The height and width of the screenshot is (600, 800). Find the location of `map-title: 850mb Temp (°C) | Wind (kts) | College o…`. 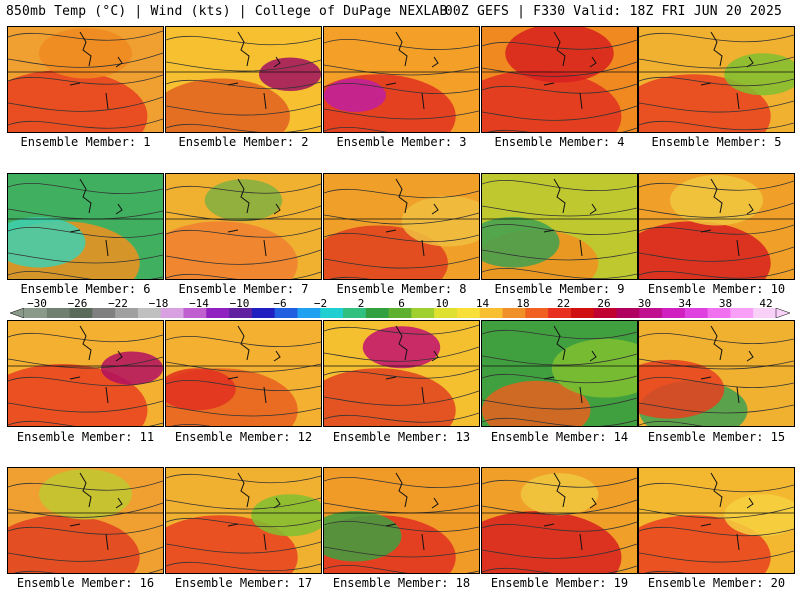

map-title: 850mb Temp (°C) | Wind (kts) | College o… is located at coordinates (227, 11).